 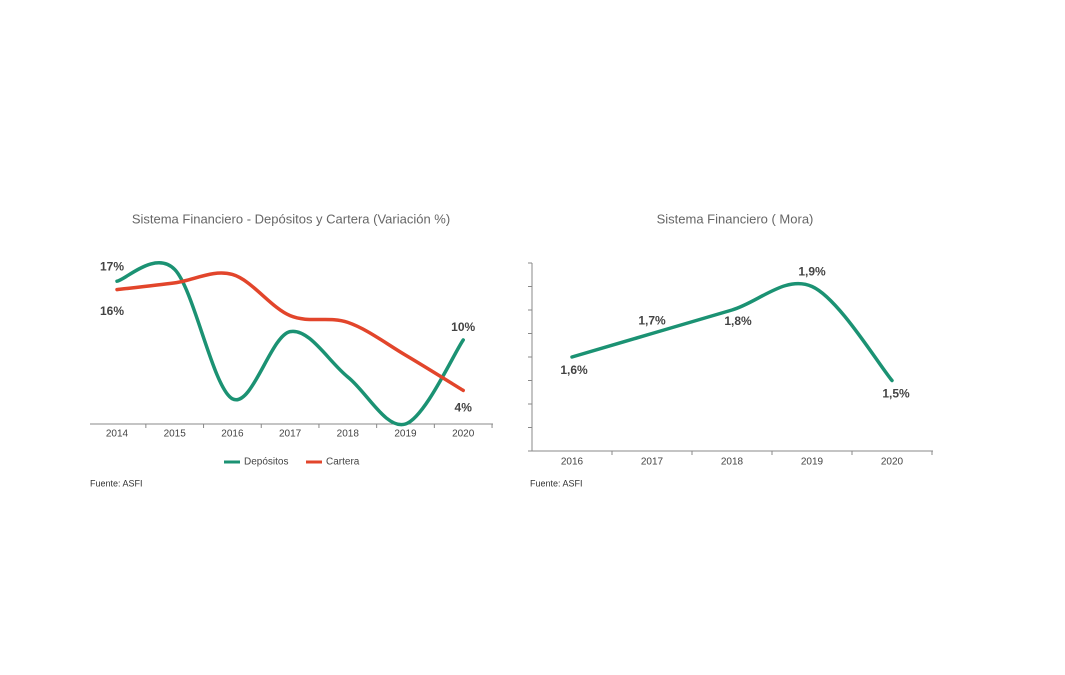 What do you see at coordinates (112, 266) in the screenshot?
I see `data-label: 17%` at bounding box center [112, 266].